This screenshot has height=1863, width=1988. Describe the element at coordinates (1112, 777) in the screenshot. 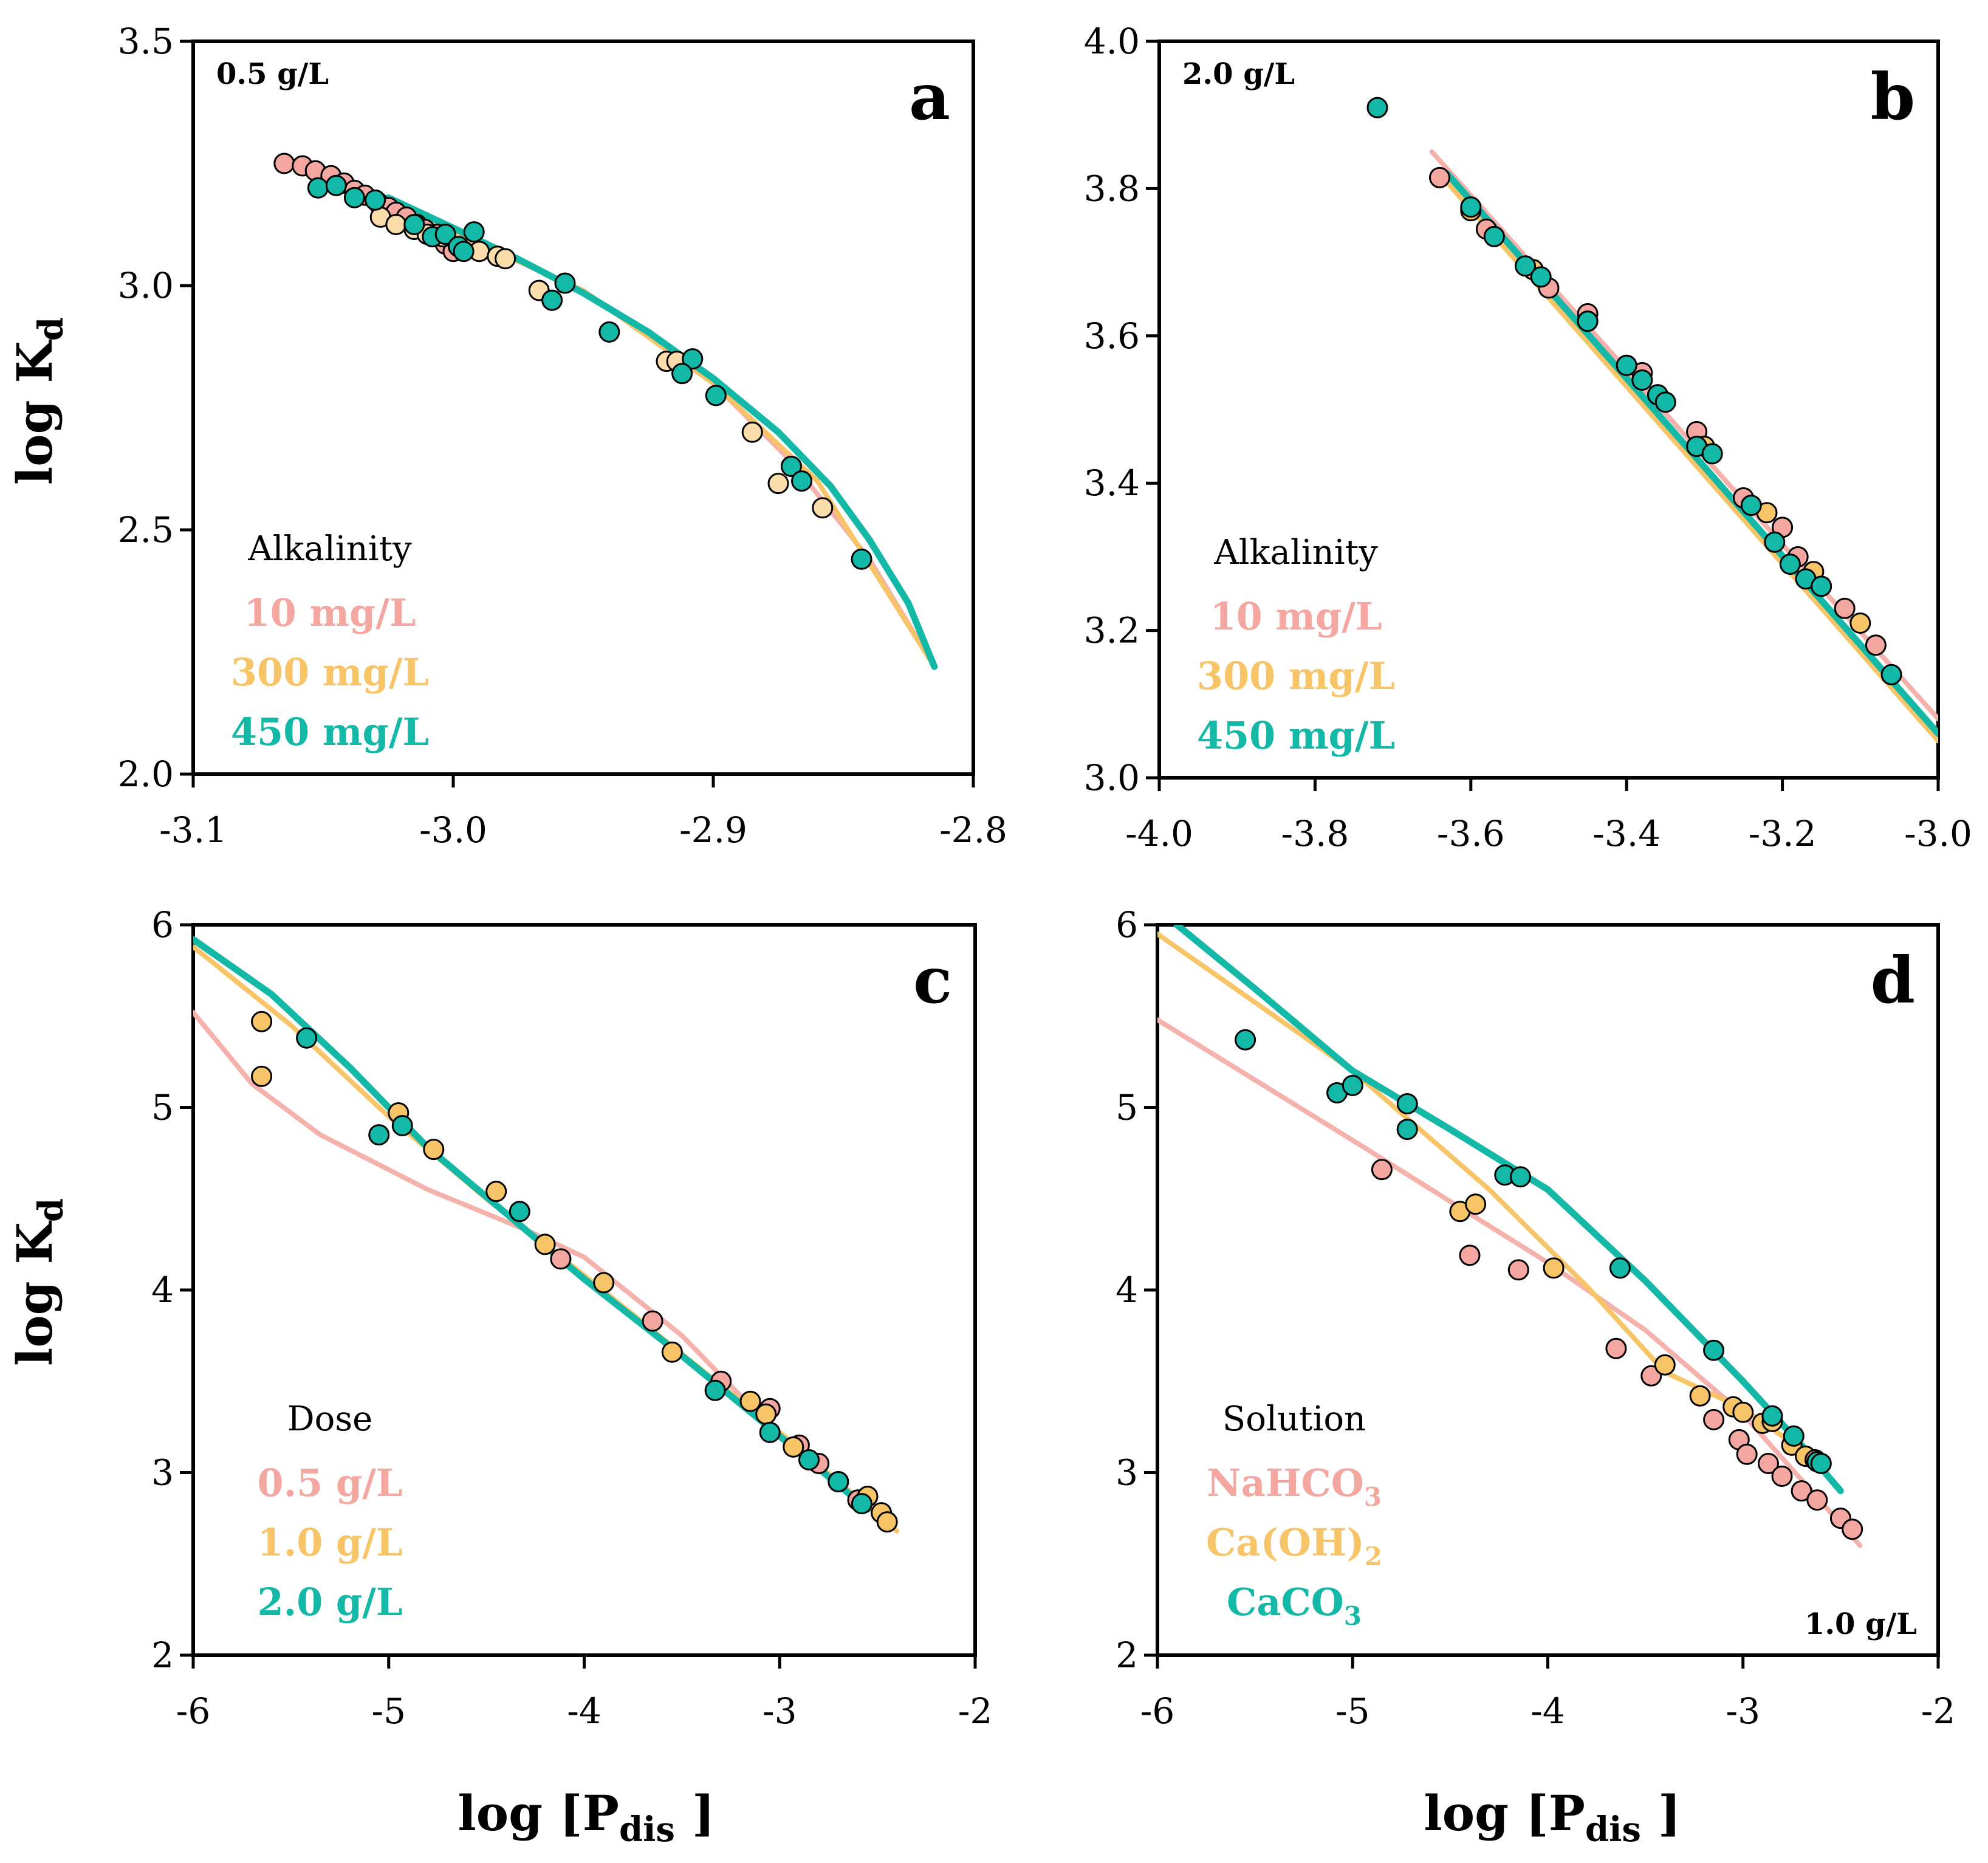

I see `panel-b-y-tick-label: 3.0` at that location.